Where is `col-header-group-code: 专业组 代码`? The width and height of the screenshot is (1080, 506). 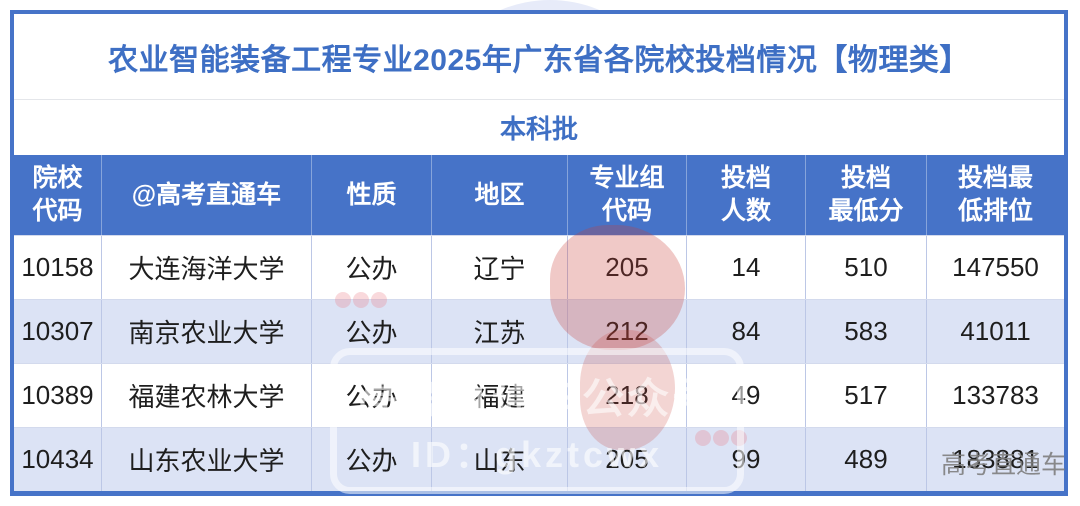 col-header-group-code: 专业组 代码 is located at coordinates (627, 195).